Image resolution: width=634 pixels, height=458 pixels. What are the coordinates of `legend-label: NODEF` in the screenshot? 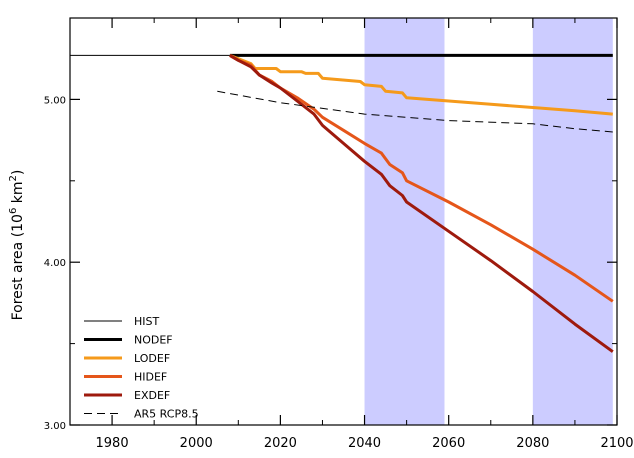 It's located at (153, 340).